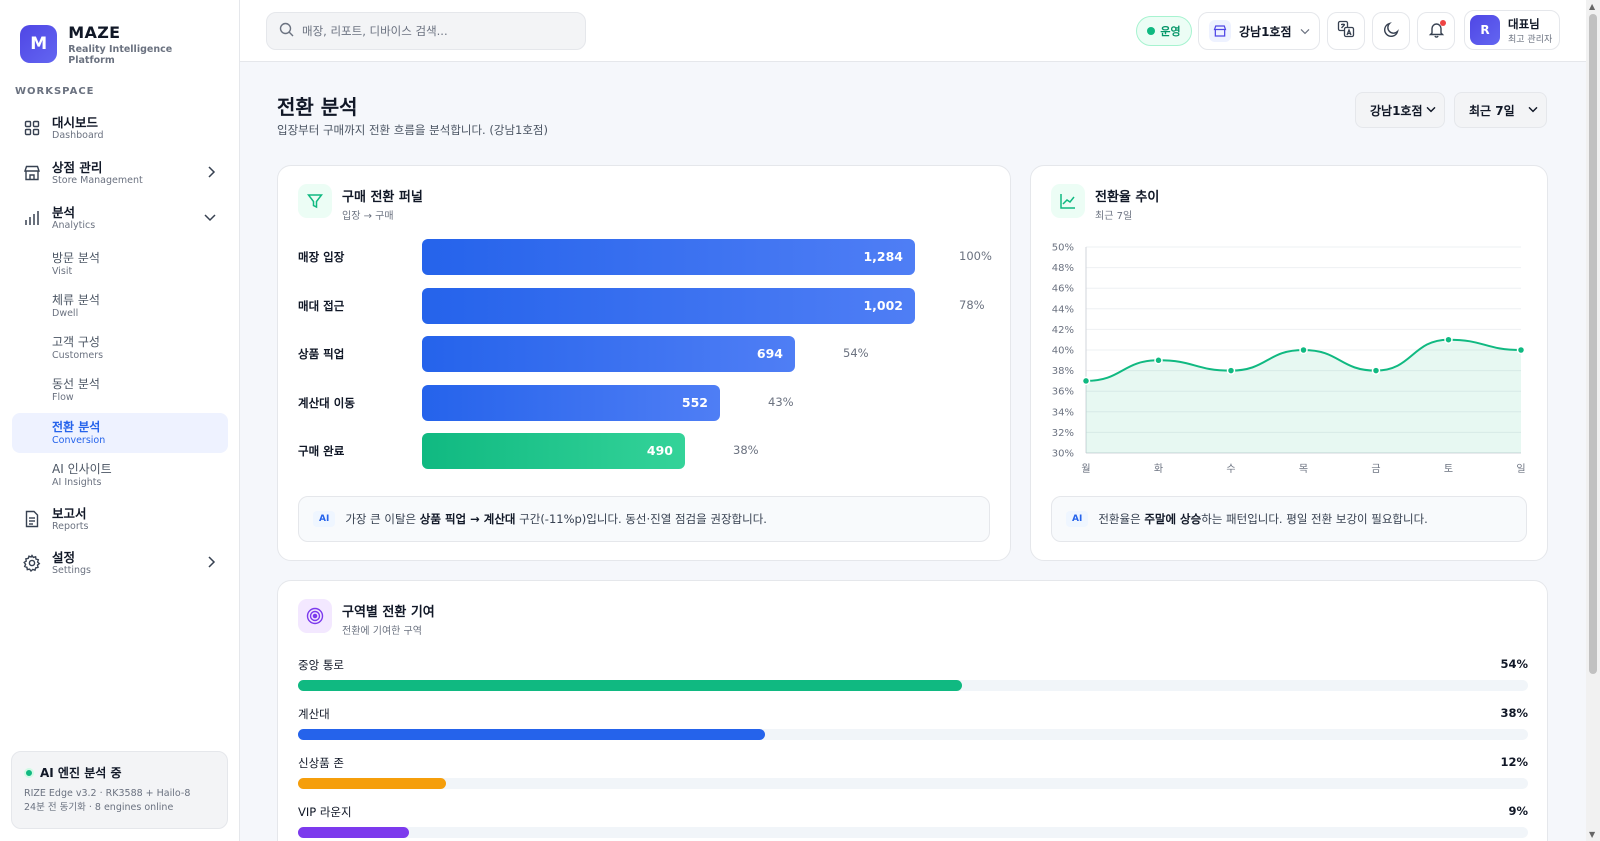  Describe the element at coordinates (1592, 834) in the screenshot. I see `scroll-down-icon: ▼` at that location.